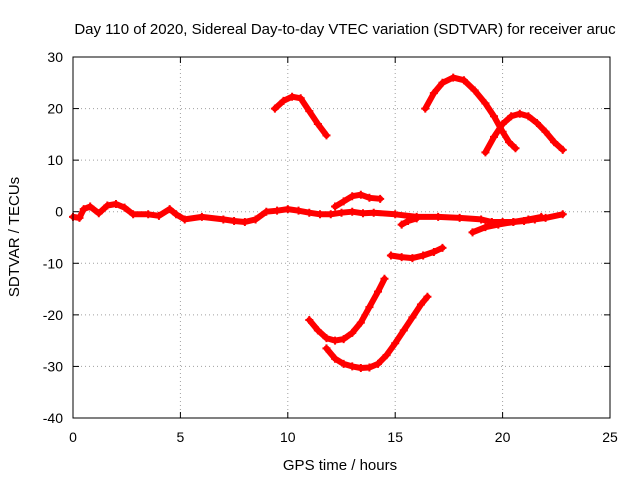  What do you see at coordinates (53, 263) in the screenshot?
I see `y-tick-label: -10` at bounding box center [53, 263].